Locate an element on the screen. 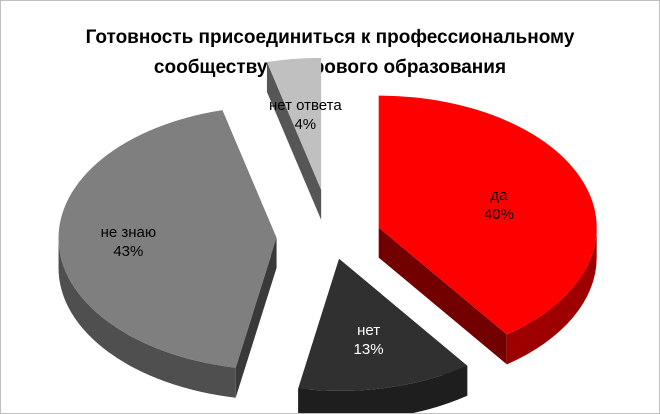 The height and width of the screenshot is (414, 660). slice-category-label-3: нет ответа is located at coordinates (305, 105).